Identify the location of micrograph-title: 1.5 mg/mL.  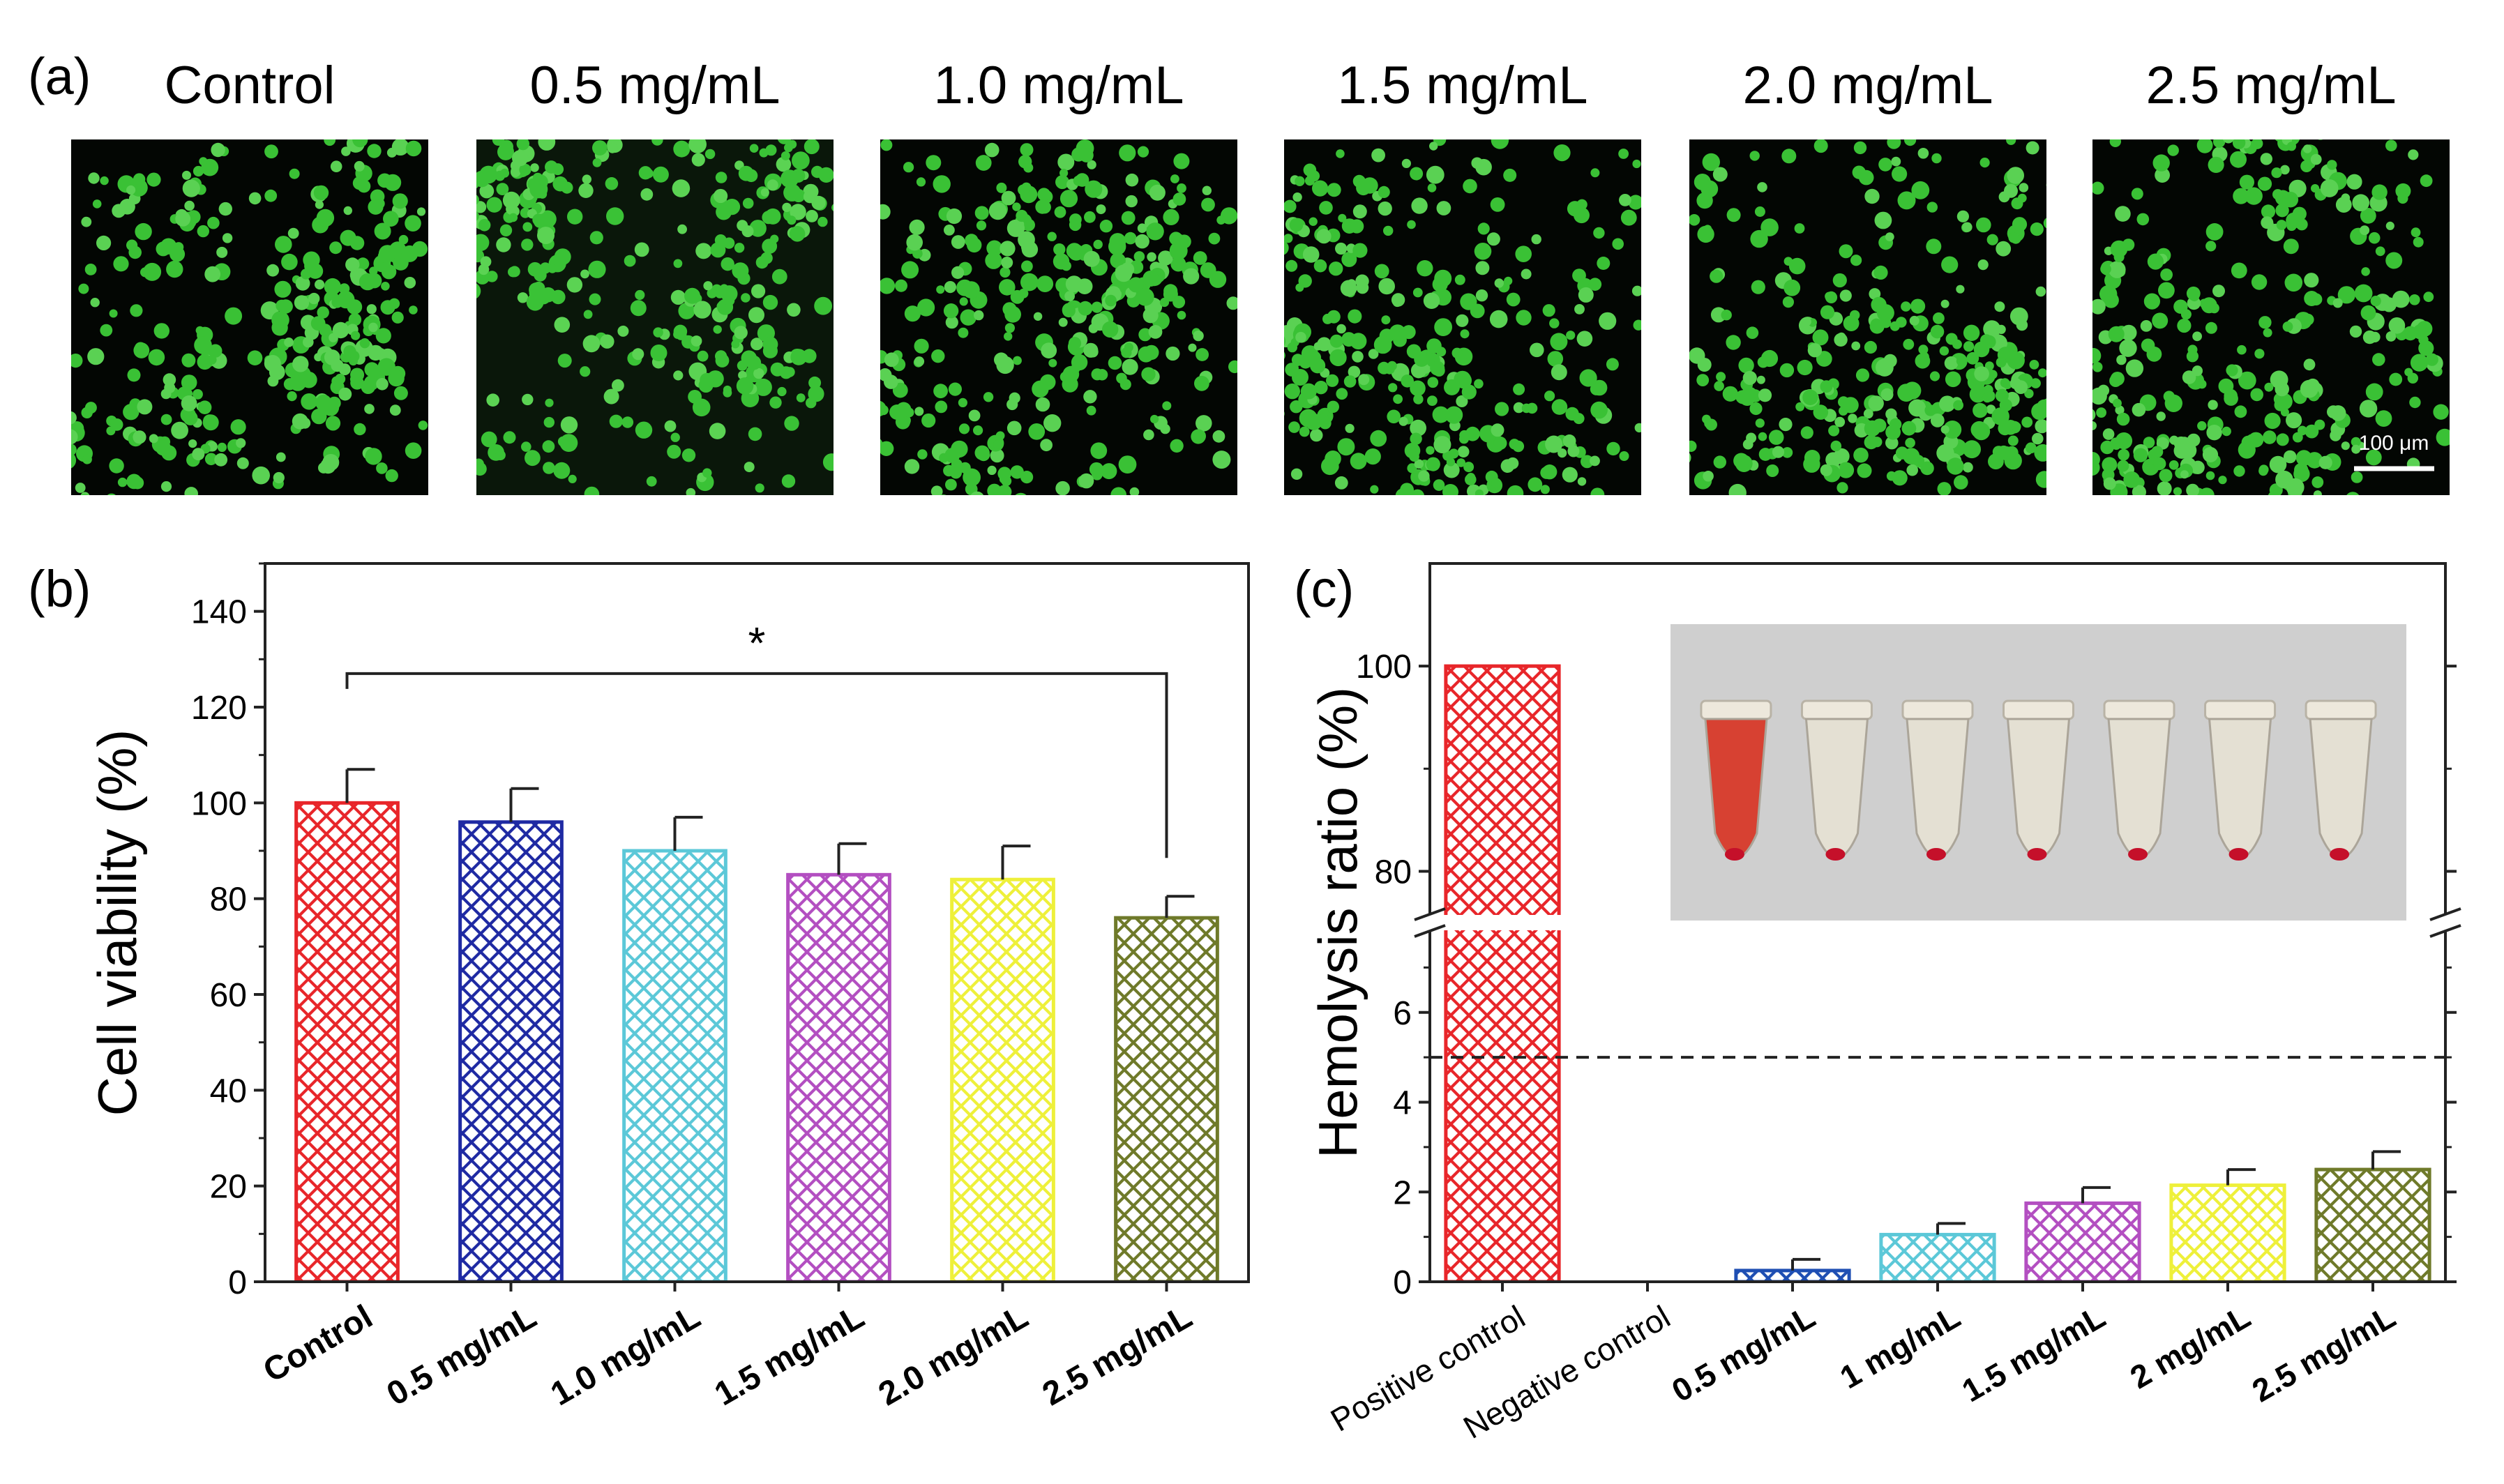
(1462, 85).